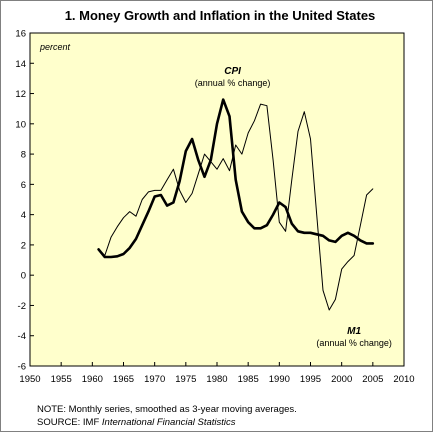  Describe the element at coordinates (185, 379) in the screenshot. I see `x-tick-label: 1975` at that location.